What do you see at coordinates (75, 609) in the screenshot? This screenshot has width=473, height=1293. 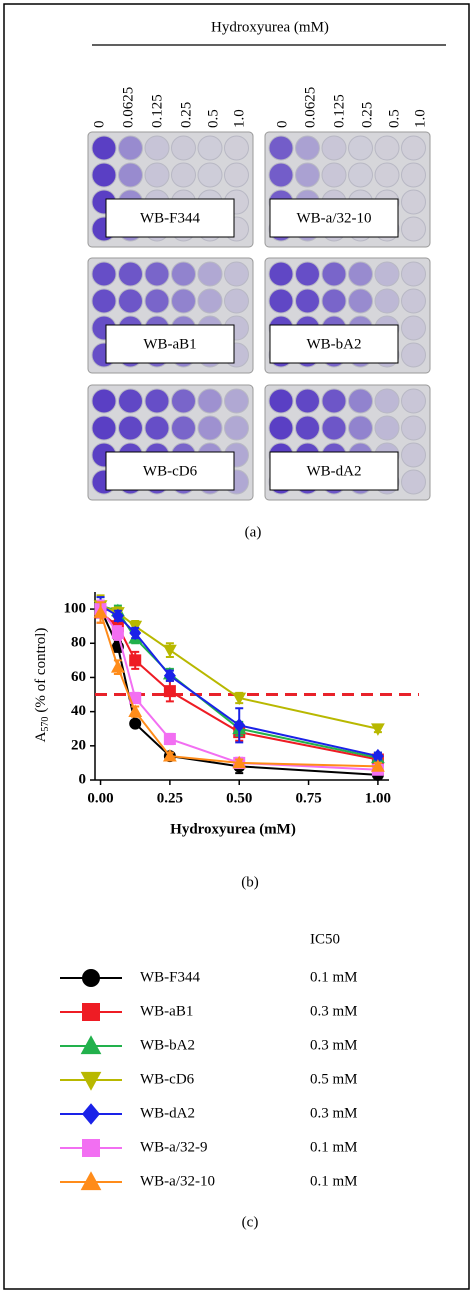 I see `y-tick-label: 100` at bounding box center [75, 609].